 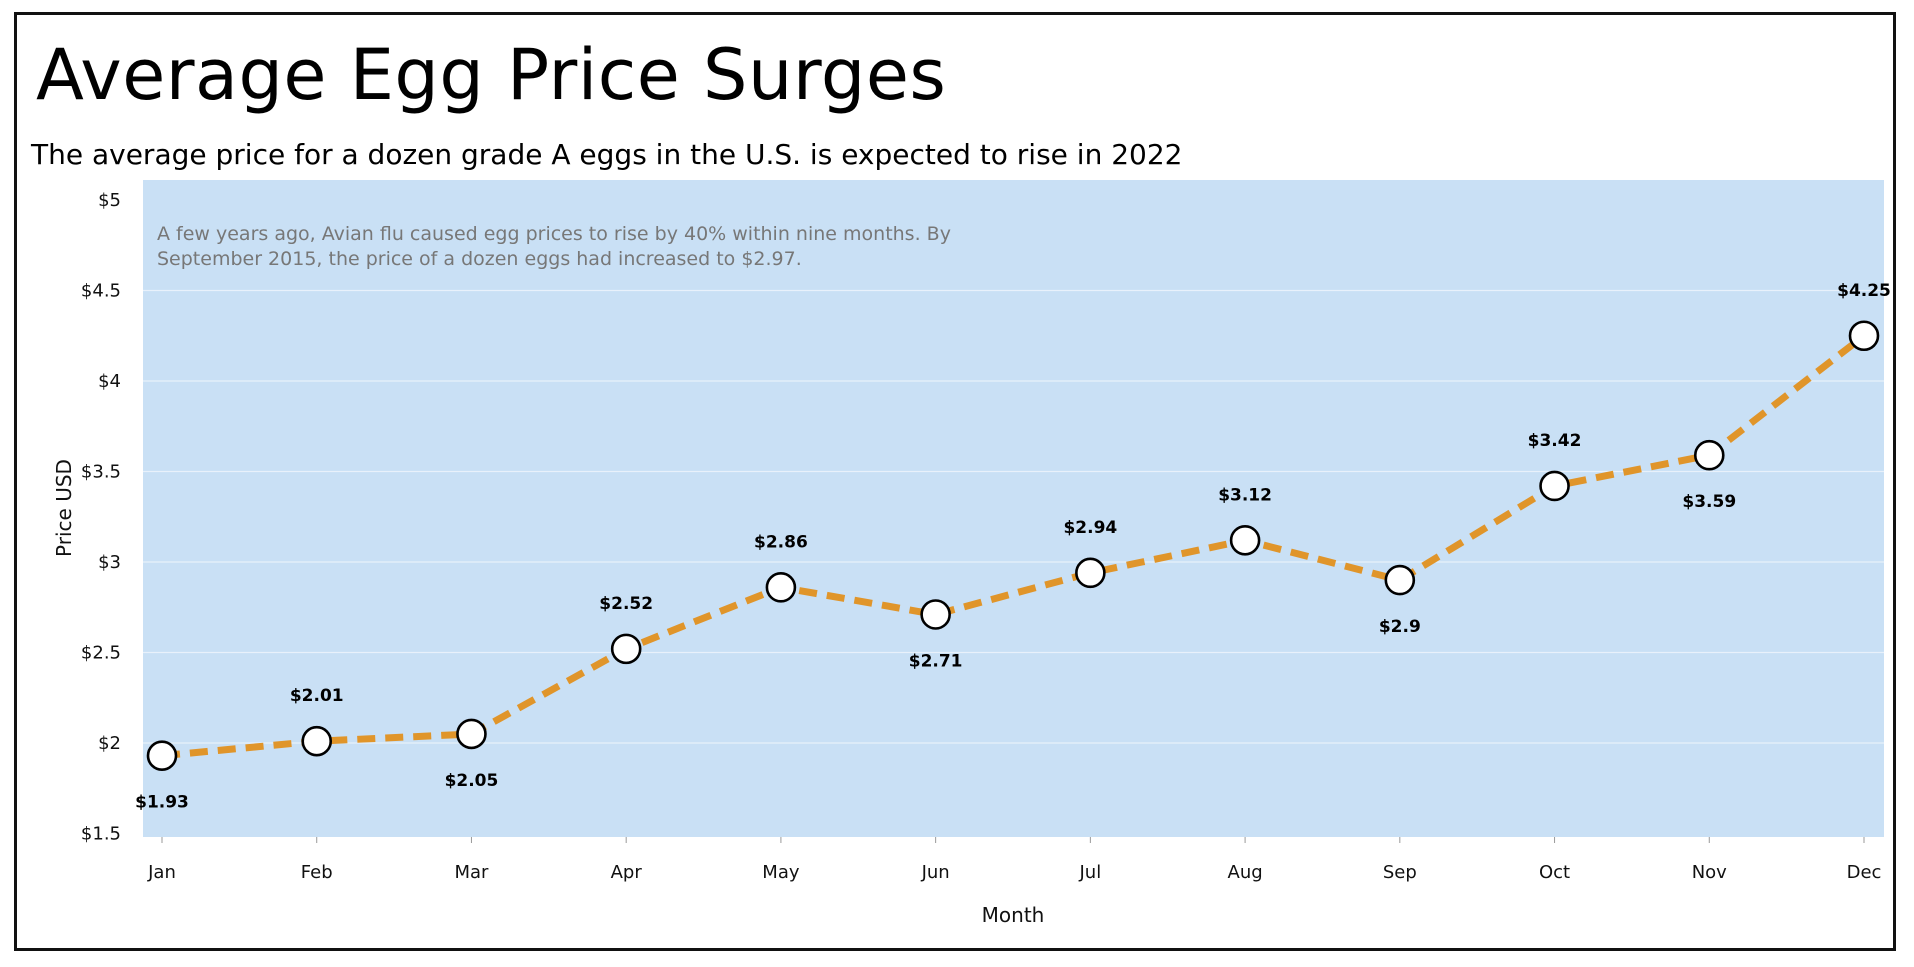 I want to click on data-label: $2.9, so click(x=1400, y=627).